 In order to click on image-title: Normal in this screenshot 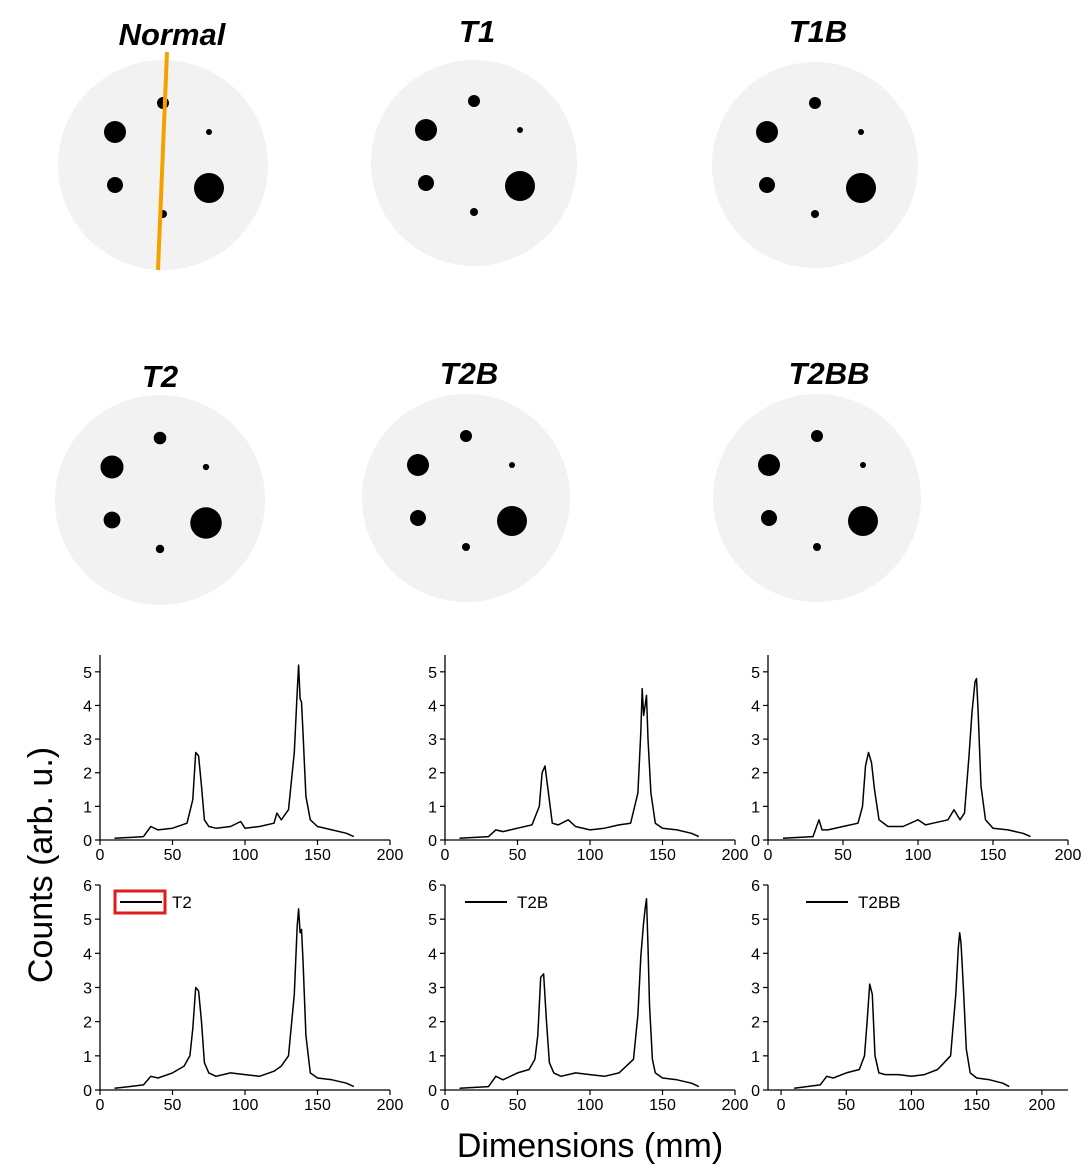, I will do `click(173, 34)`.